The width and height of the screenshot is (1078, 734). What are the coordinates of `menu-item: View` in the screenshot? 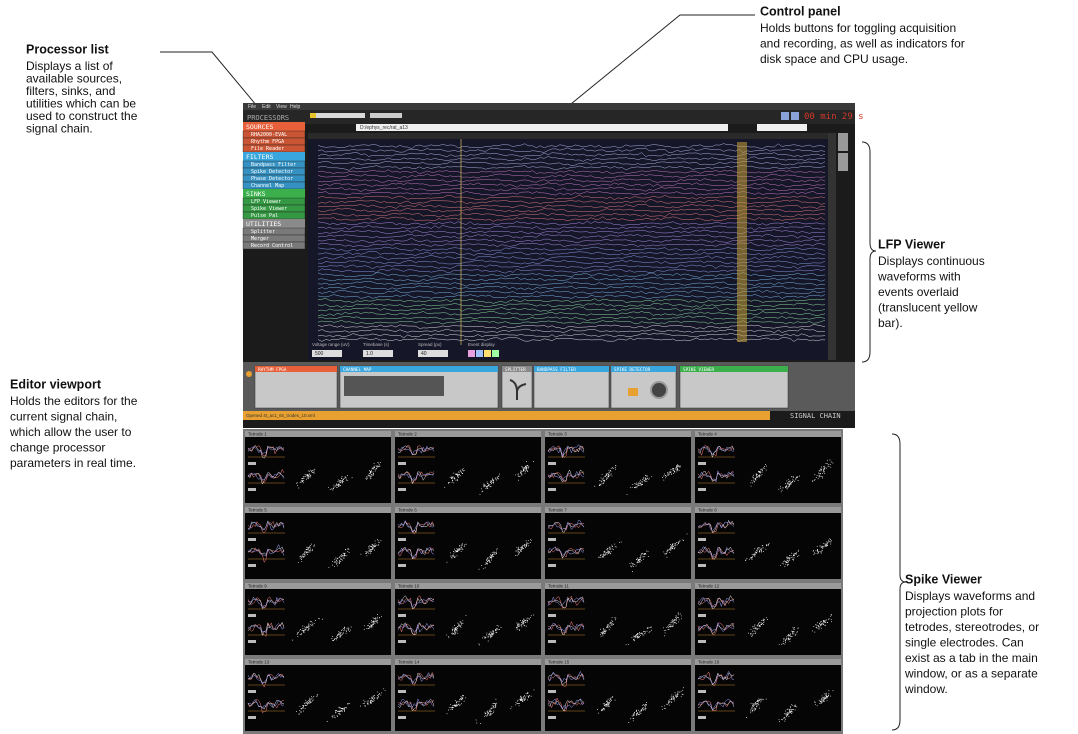 It's located at (281, 107).